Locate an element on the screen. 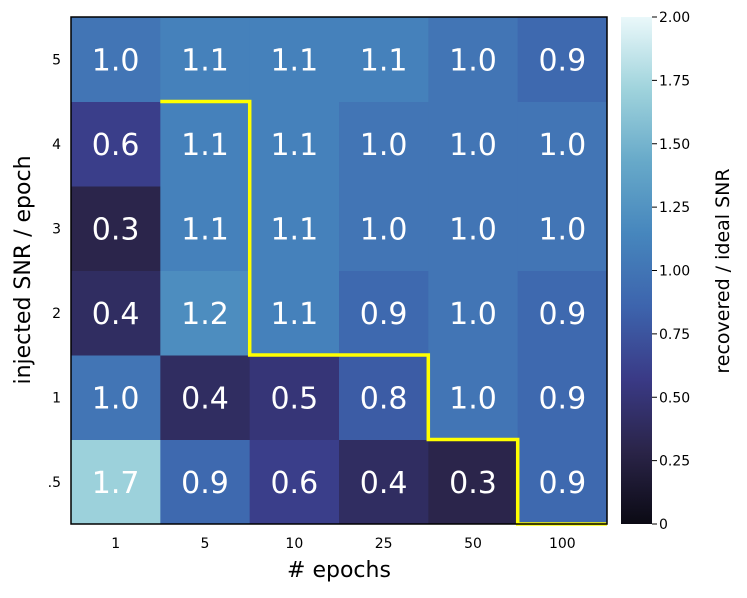  x-axis-title: # epochs is located at coordinates (339, 570).